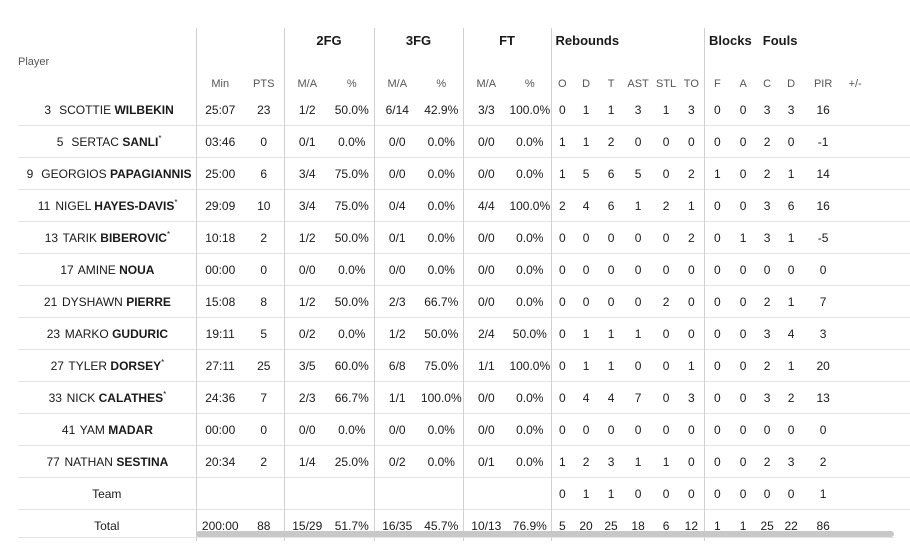 The width and height of the screenshot is (910, 553). Describe the element at coordinates (611, 365) in the screenshot. I see `stat-t: 1` at that location.